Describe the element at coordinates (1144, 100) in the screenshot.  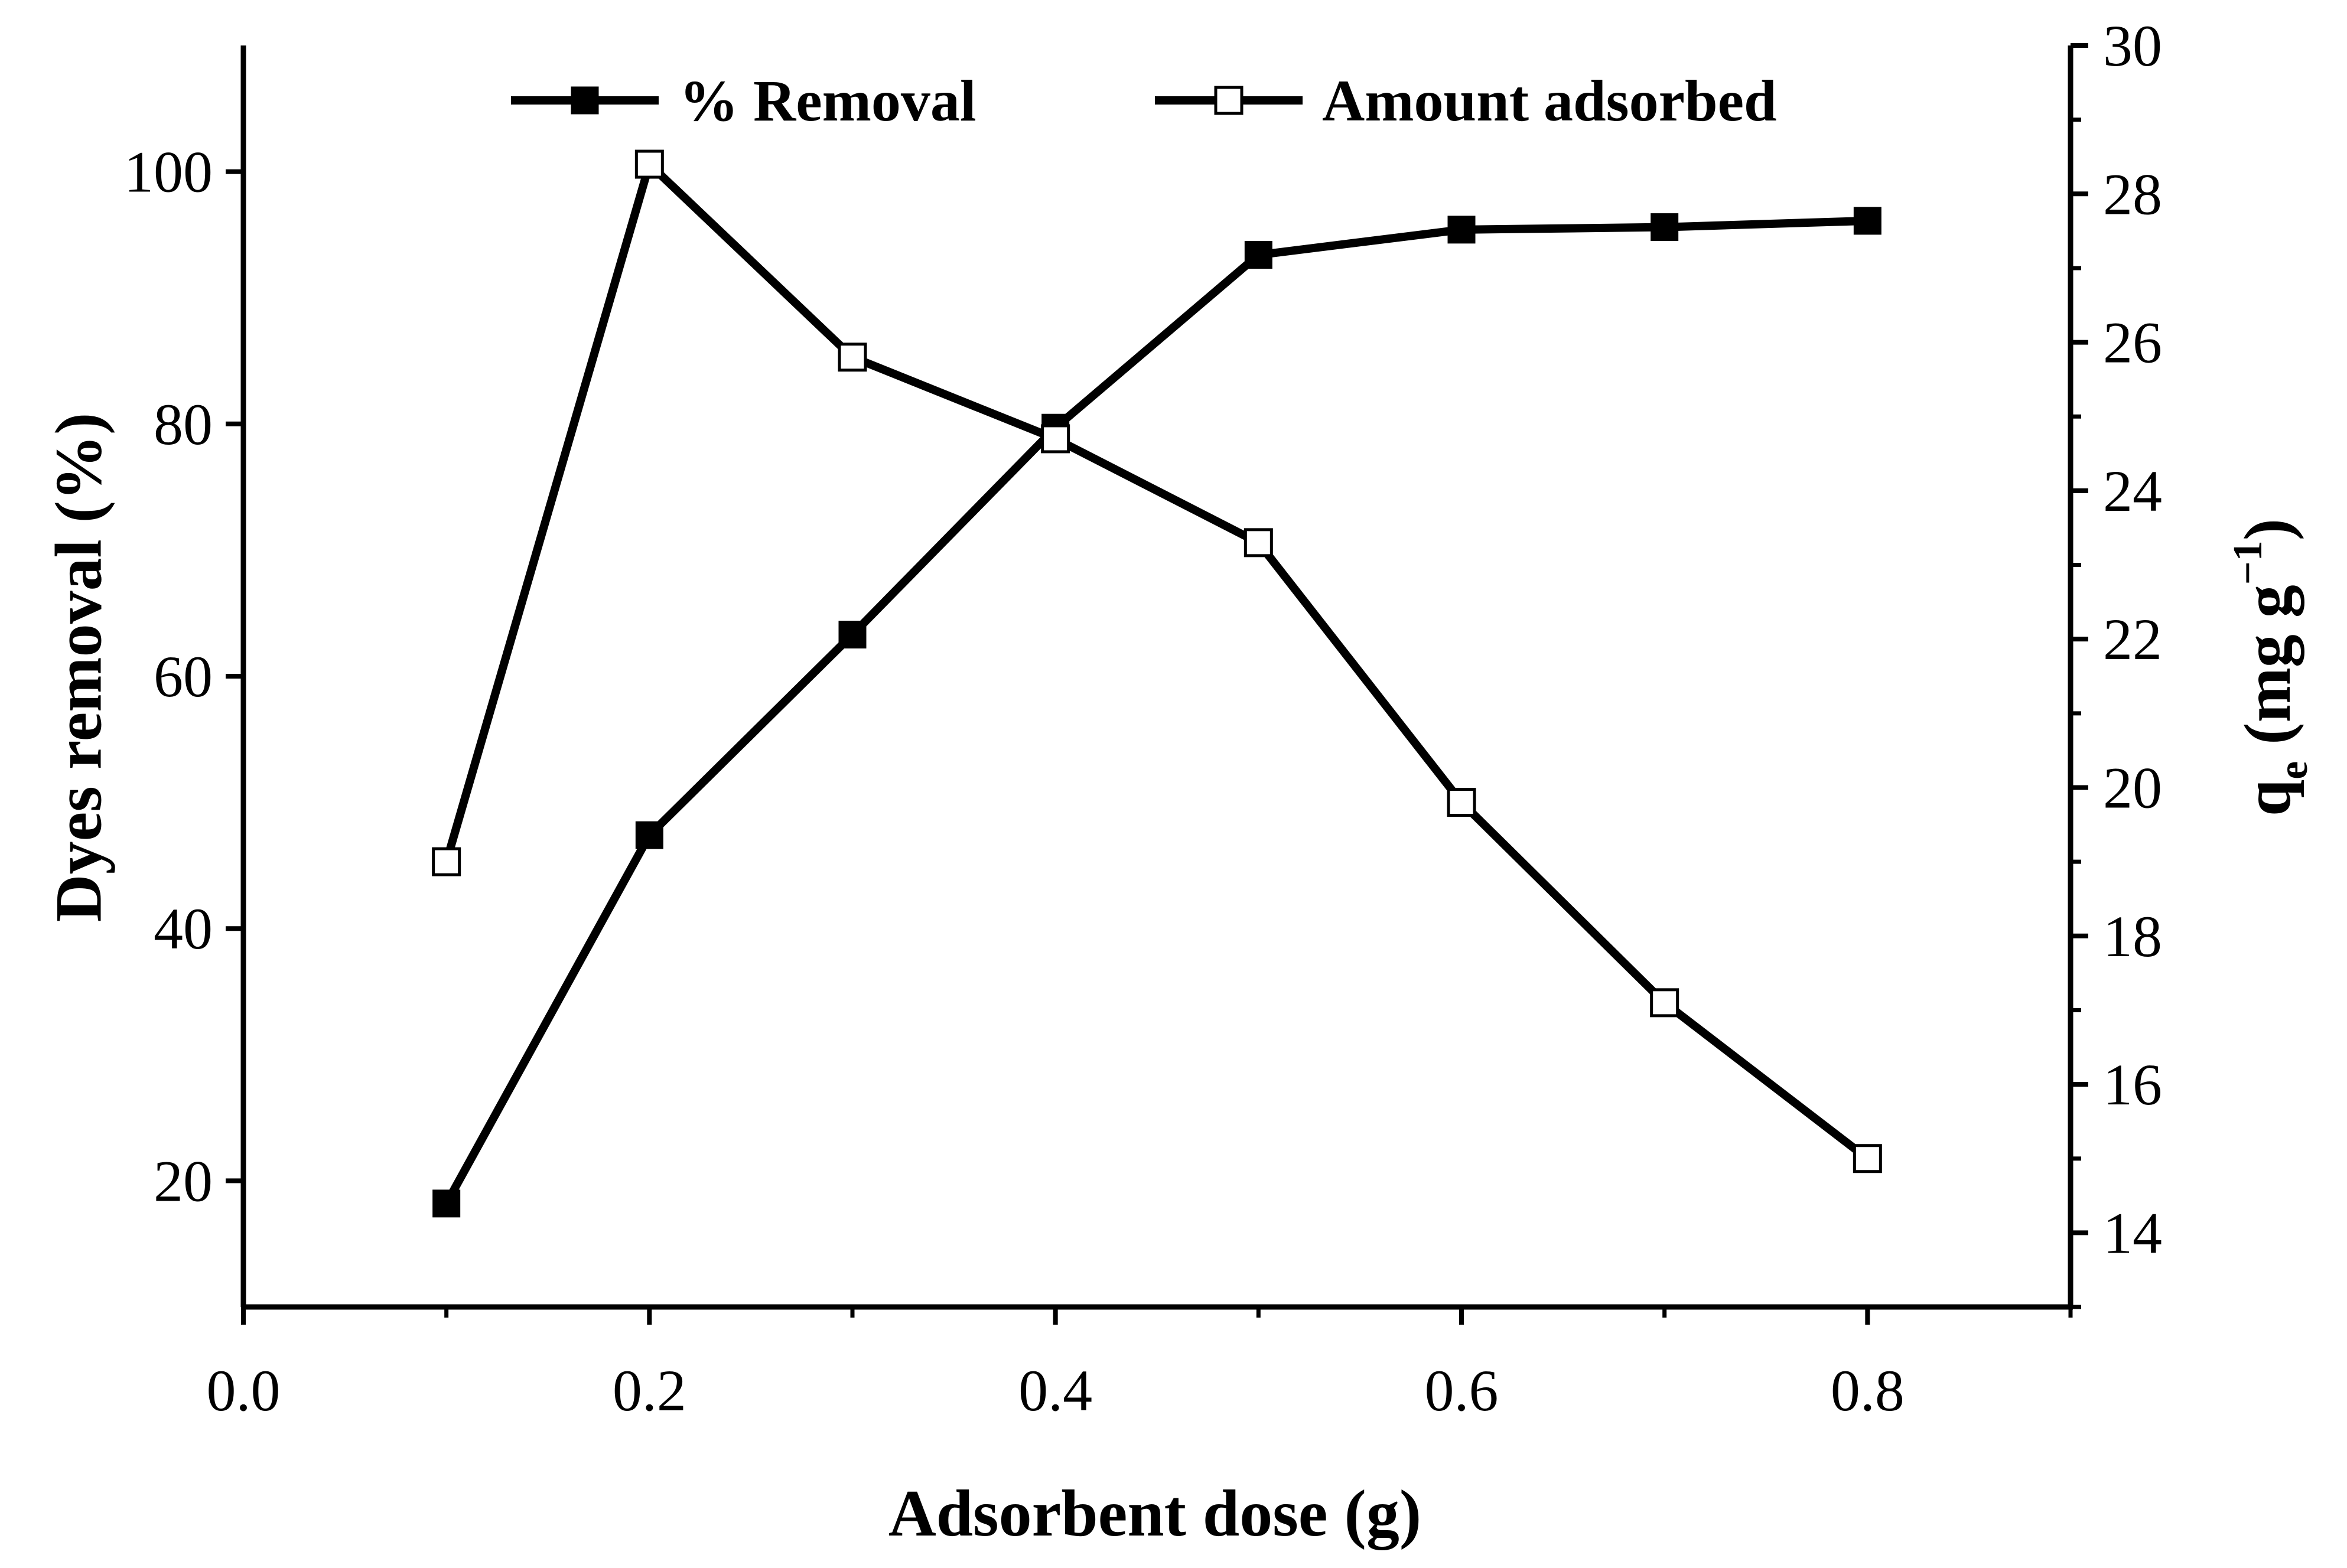
I see `legend: % Removal Amount adsorbed` at that location.